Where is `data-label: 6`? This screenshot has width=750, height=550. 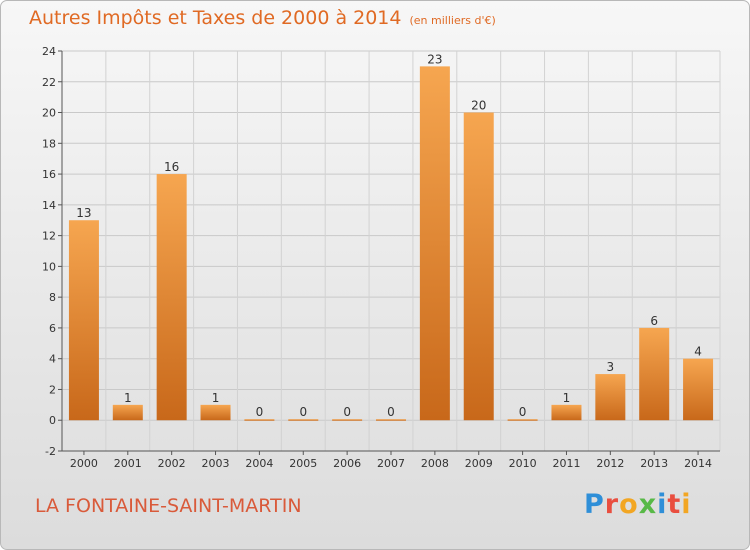 data-label: 6 is located at coordinates (654, 321).